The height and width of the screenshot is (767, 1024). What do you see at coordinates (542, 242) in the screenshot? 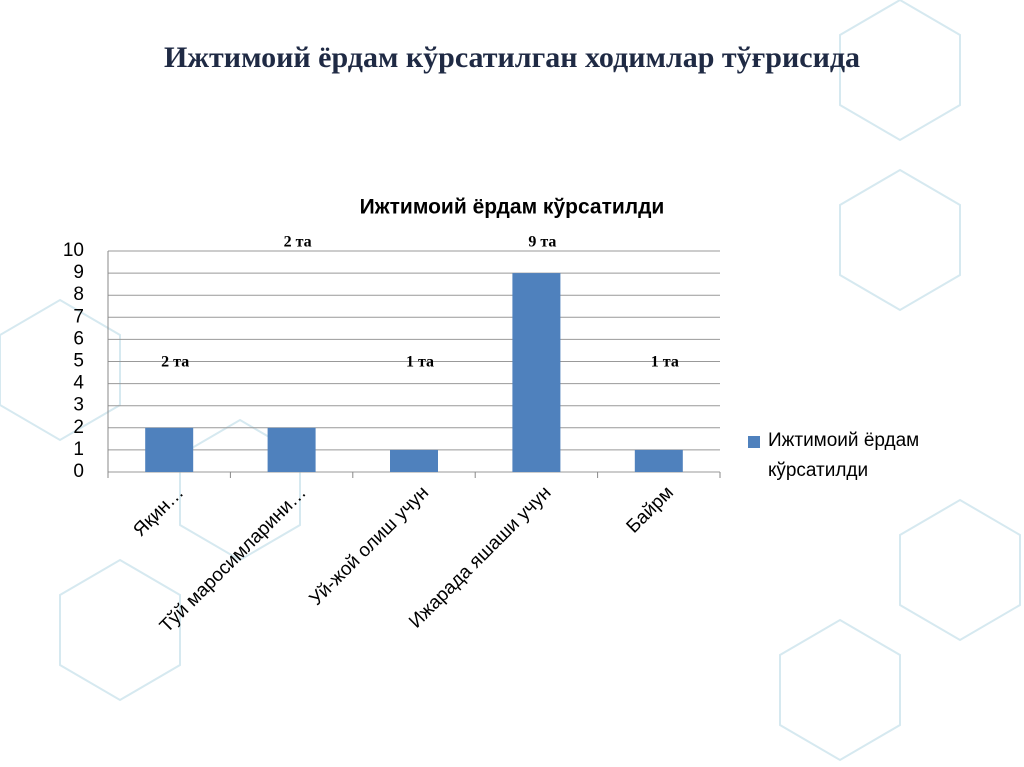
I see `value-label: 9 та` at bounding box center [542, 242].